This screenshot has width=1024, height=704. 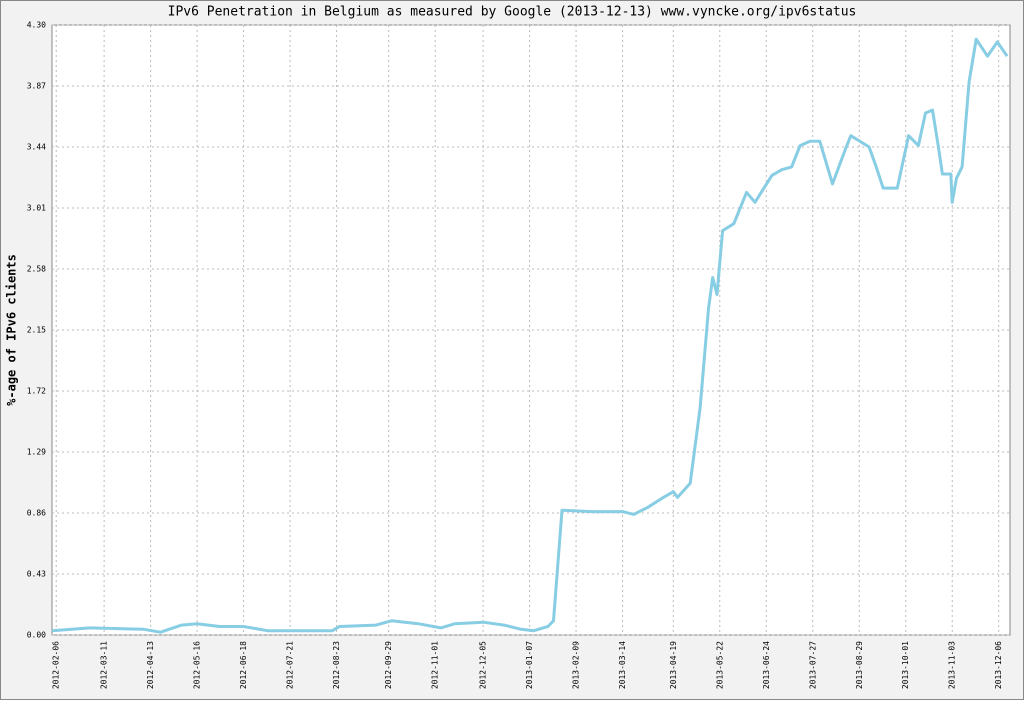 What do you see at coordinates (673, 665) in the screenshot?
I see `x-tick-label: 2013-04-19` at bounding box center [673, 665].